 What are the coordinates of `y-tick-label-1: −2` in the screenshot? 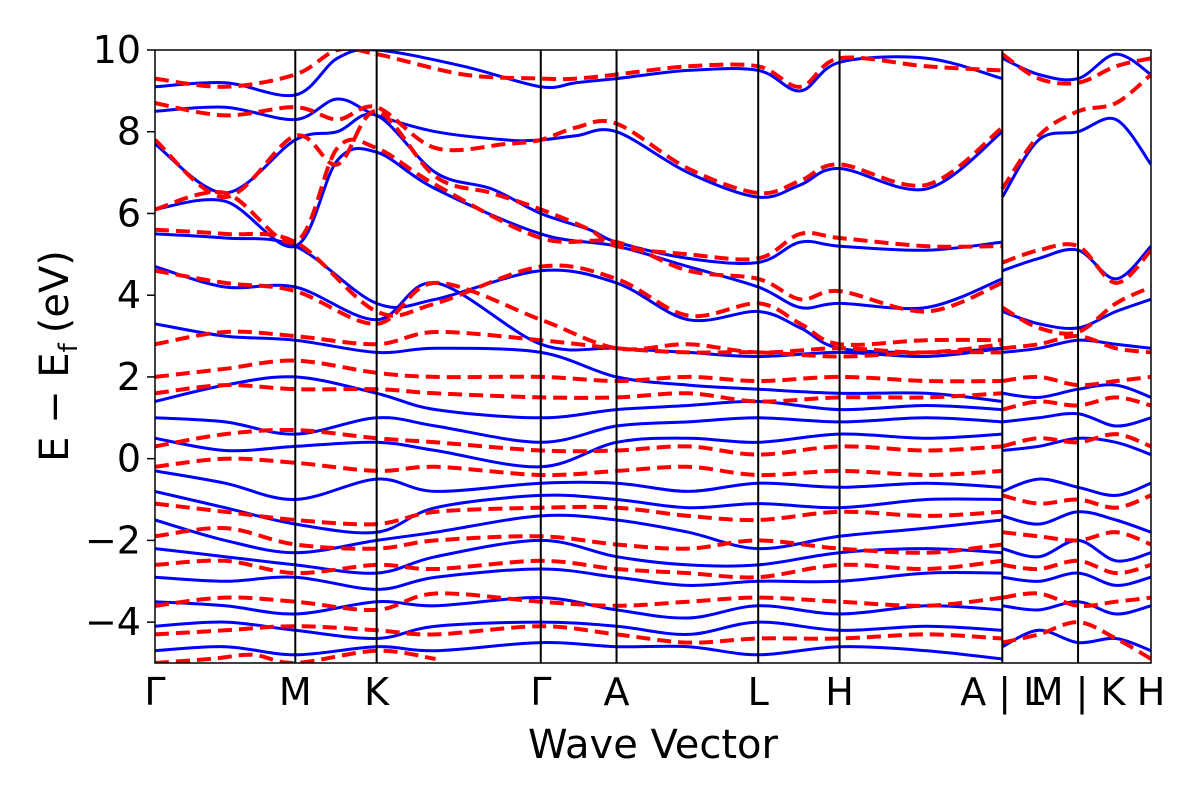 It's located at (113, 540).